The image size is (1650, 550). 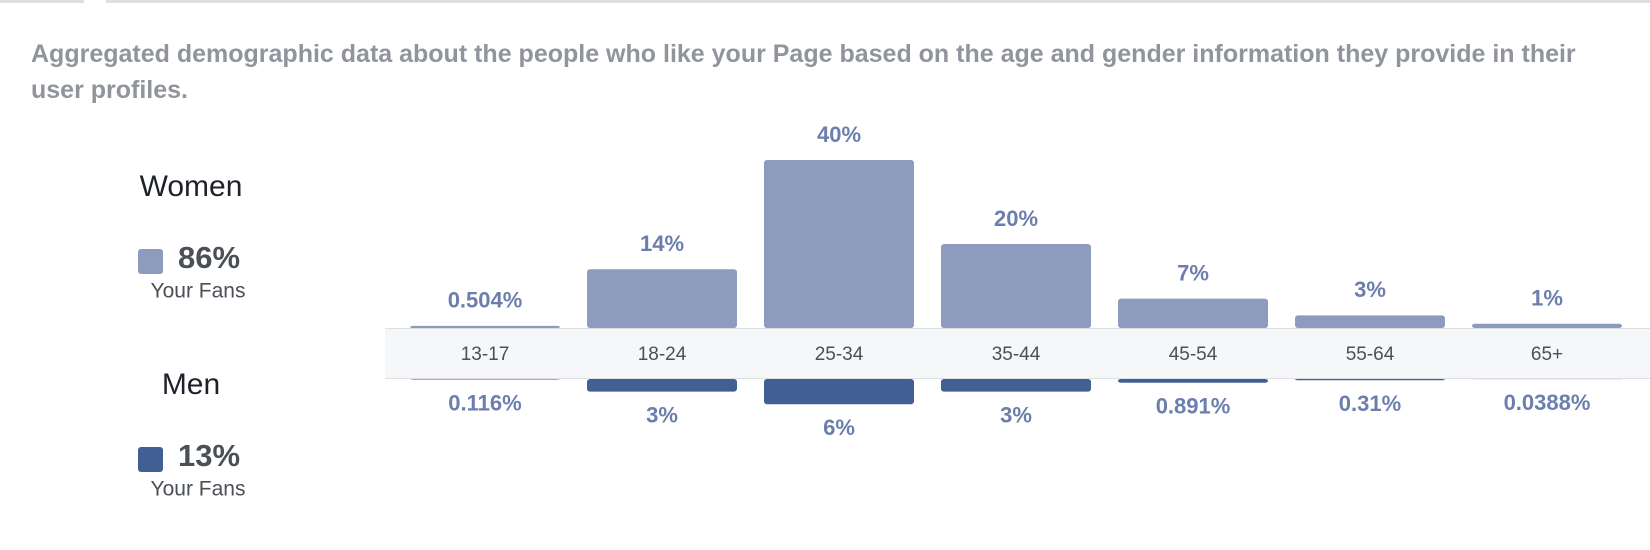 I want to click on category-strip, so click(x=1017, y=353).